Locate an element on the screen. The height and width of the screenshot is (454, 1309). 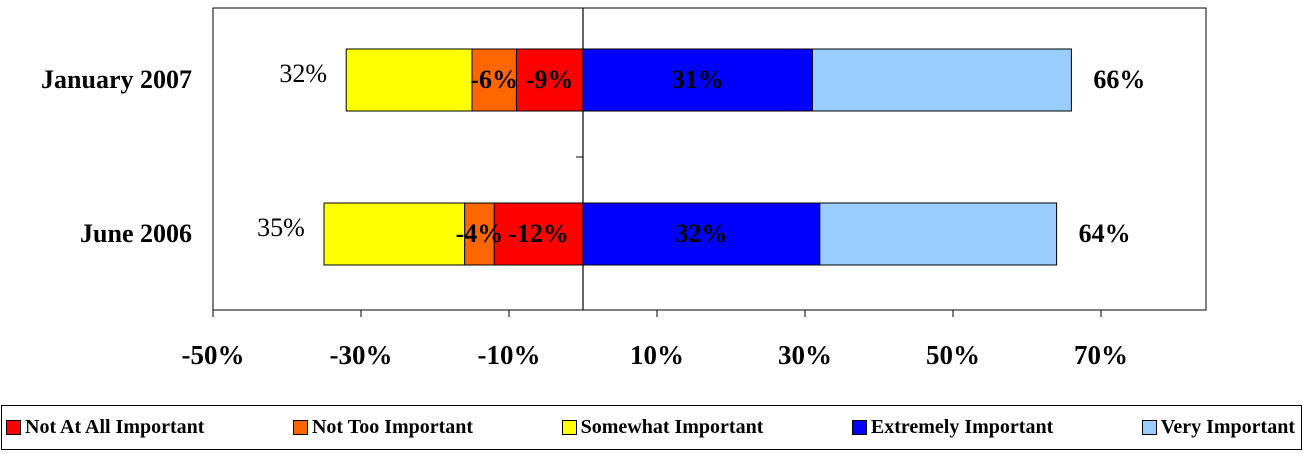
legend-label: Very Important is located at coordinates (1227, 427).